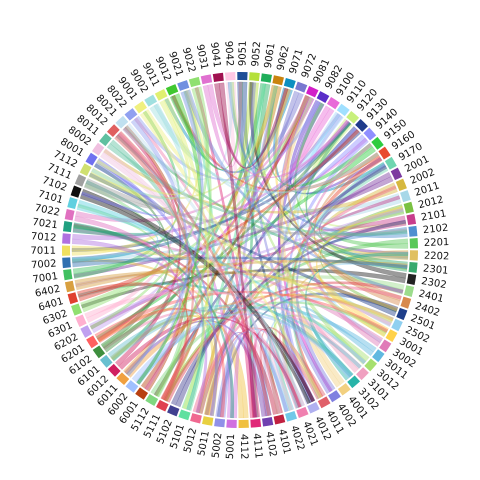  What do you see at coordinates (435, 269) in the screenshot?
I see `sector-label-2301: 2301` at bounding box center [435, 269].